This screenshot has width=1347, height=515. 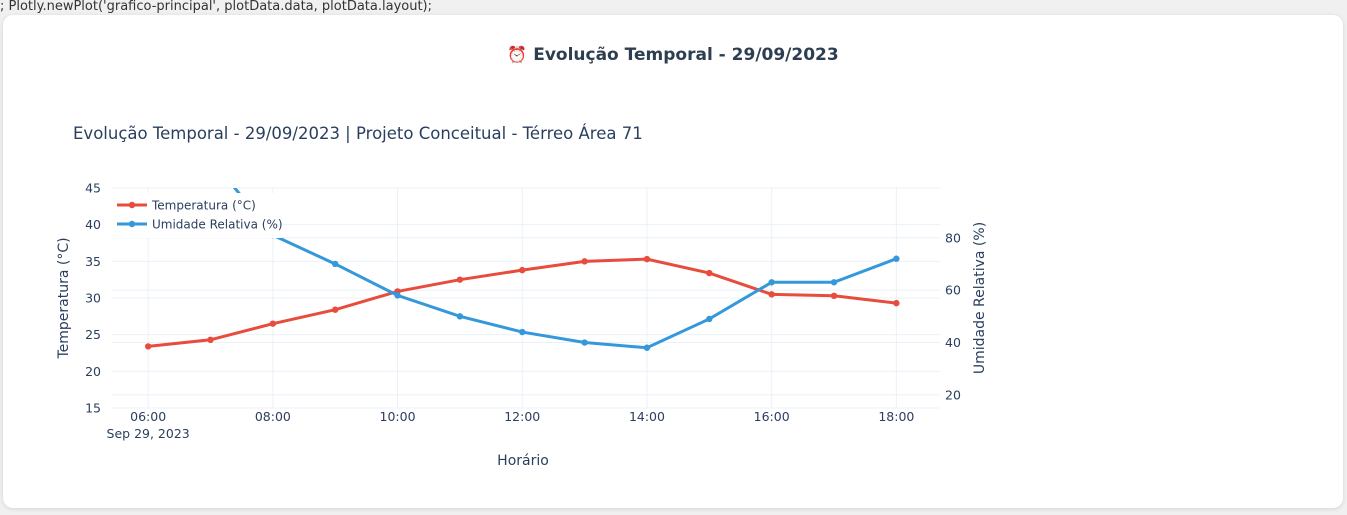 What do you see at coordinates (217, 225) in the screenshot?
I see `legend-label: Umidade Relativa (%)` at bounding box center [217, 225].